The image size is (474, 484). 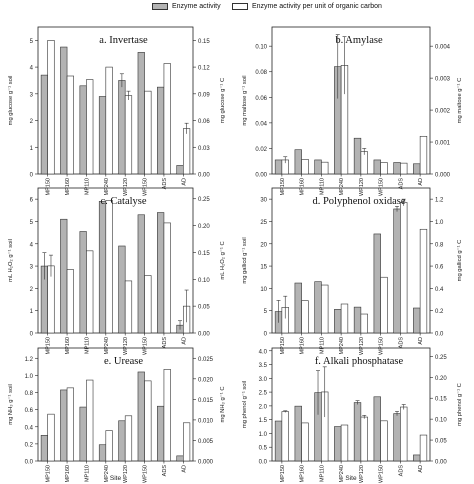 What do you see at coordinates (223, 100) in the screenshot?
I see `y-axis-label-right: mg glucose g⁻¹ C` at bounding box center [223, 100].